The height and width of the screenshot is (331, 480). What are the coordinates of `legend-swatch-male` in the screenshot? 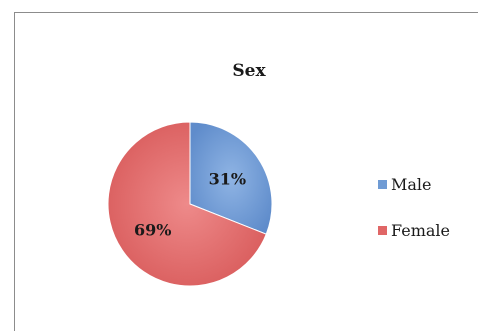 It's located at (382, 184).